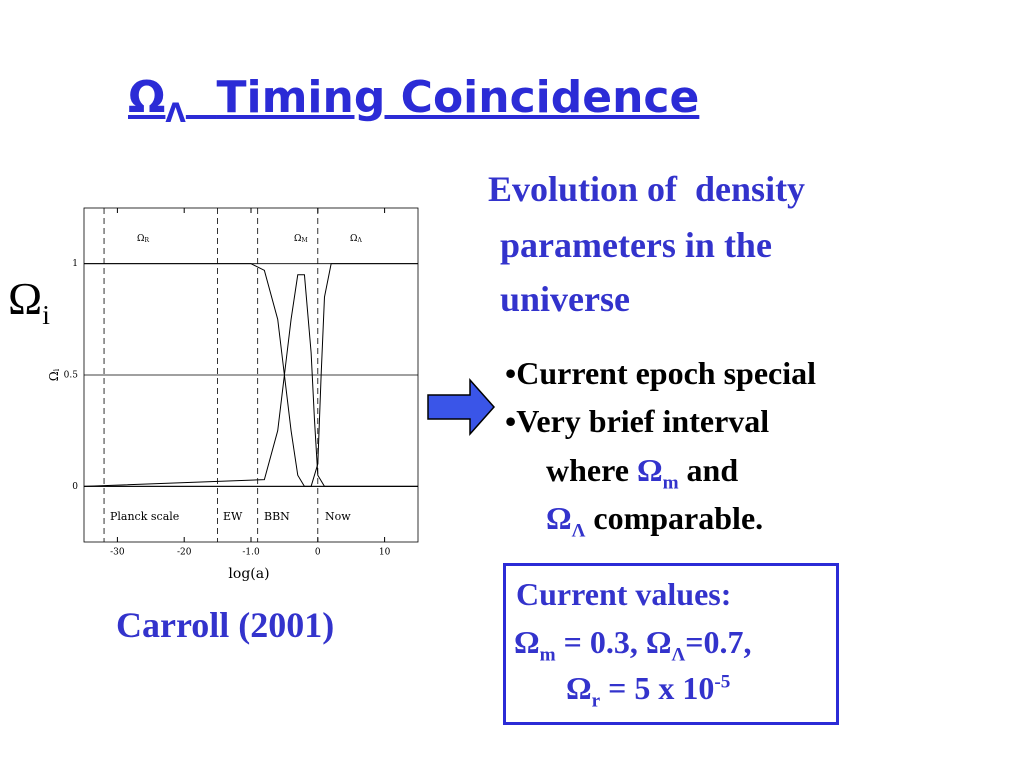 The width and height of the screenshot is (1024, 768). What do you see at coordinates (636, 245) in the screenshot?
I see `heading-line: parameters in the` at bounding box center [636, 245].